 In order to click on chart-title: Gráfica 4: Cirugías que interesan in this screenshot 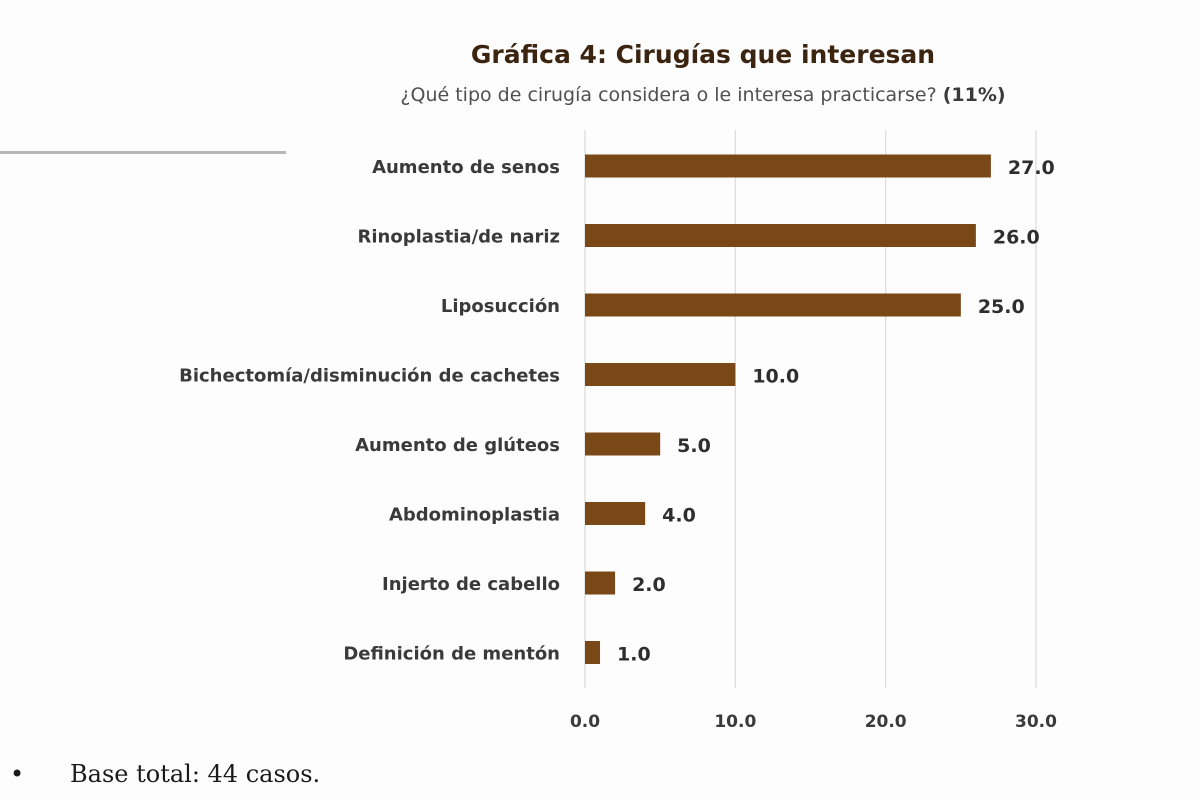, I will do `click(703, 54)`.